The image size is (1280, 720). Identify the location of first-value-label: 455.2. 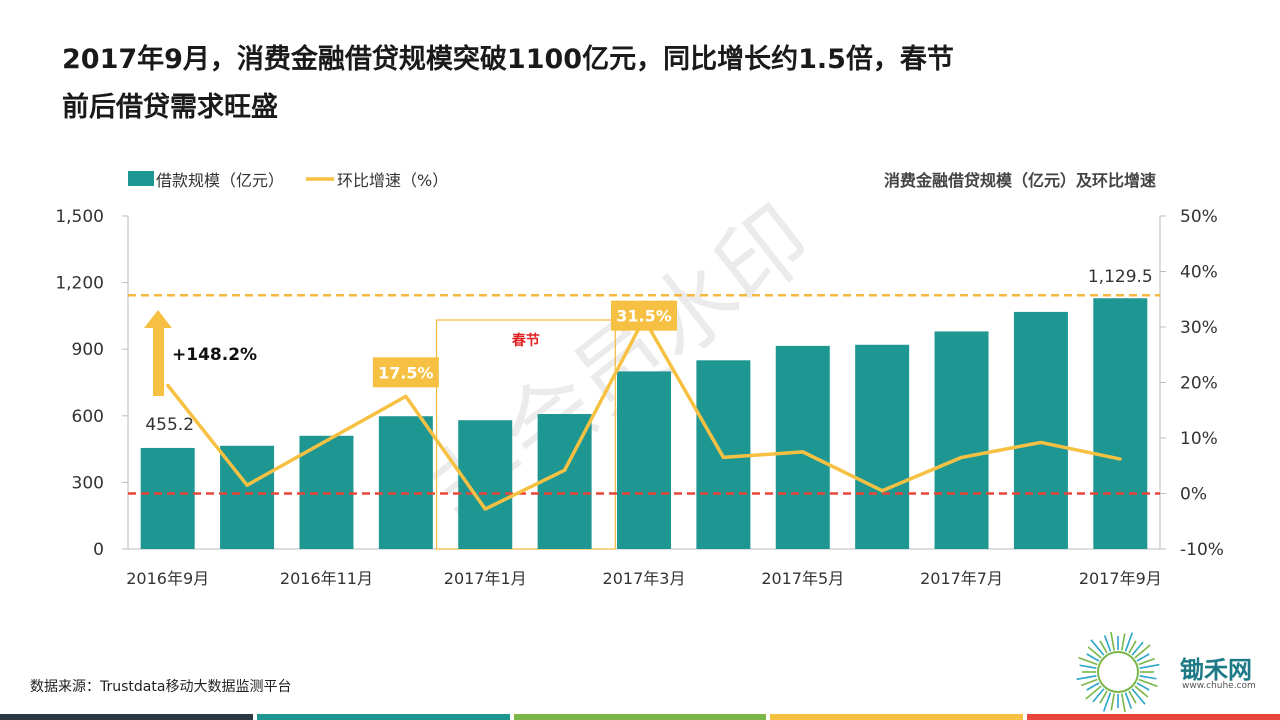
(169, 425).